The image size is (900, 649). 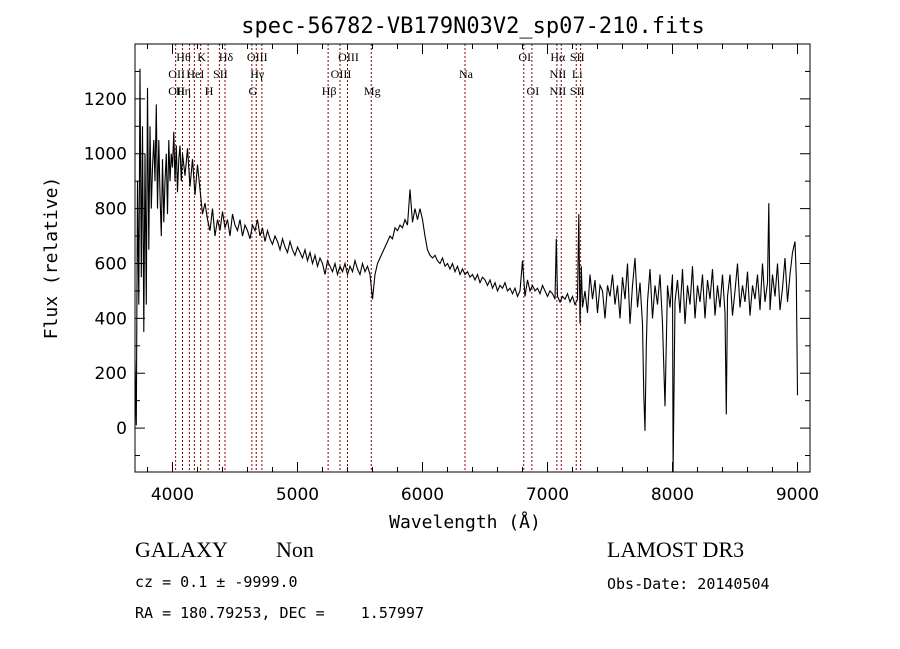 What do you see at coordinates (183, 57) in the screenshot?
I see `line-marker-label: Hθ` at bounding box center [183, 57].